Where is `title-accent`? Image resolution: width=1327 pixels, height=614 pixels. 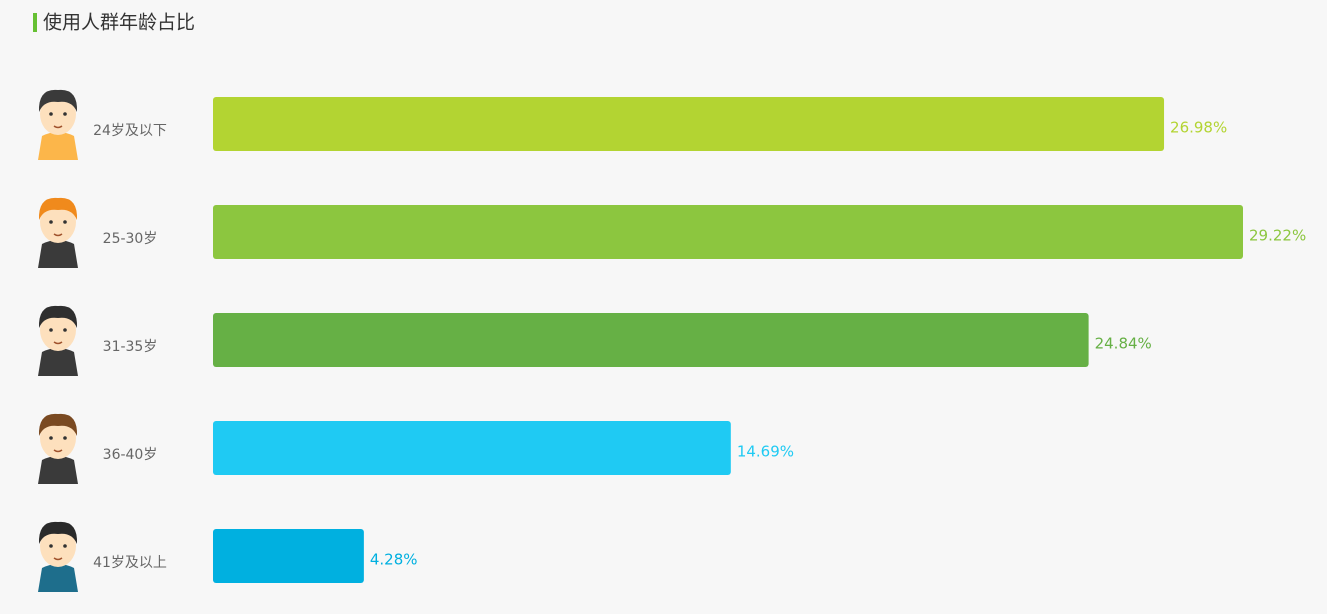 title-accent is located at coordinates (35, 22).